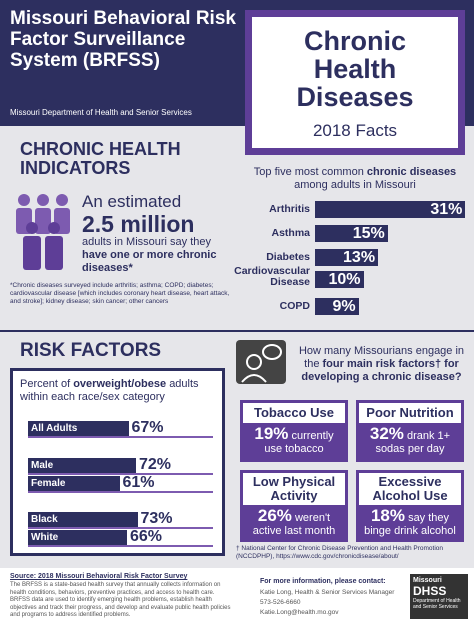 The height and width of the screenshot is (623, 474). Describe the element at coordinates (54, 428) in the screenshot. I see `category-label: All Adults` at that location.